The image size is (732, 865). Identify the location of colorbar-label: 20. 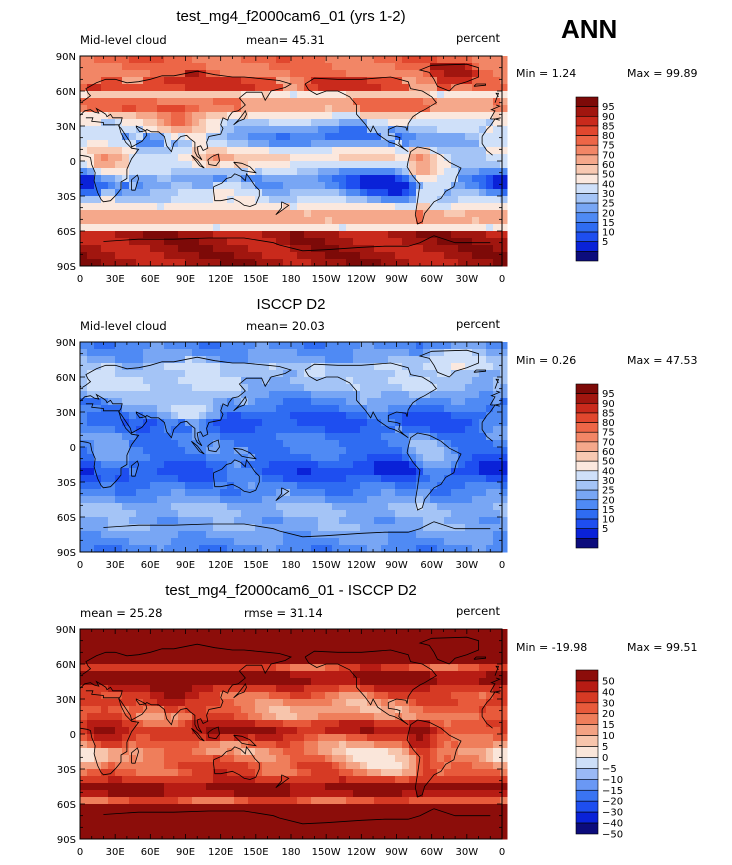
(608, 500).